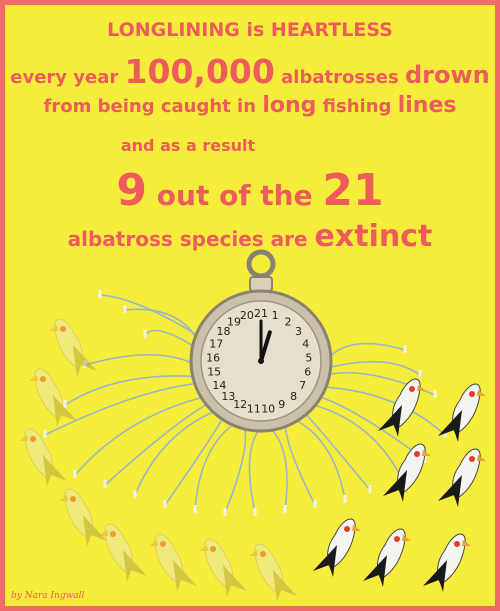 The height and width of the screenshot is (611, 500). I want to click on cause-prefix: from being caught in, so click(150, 106).